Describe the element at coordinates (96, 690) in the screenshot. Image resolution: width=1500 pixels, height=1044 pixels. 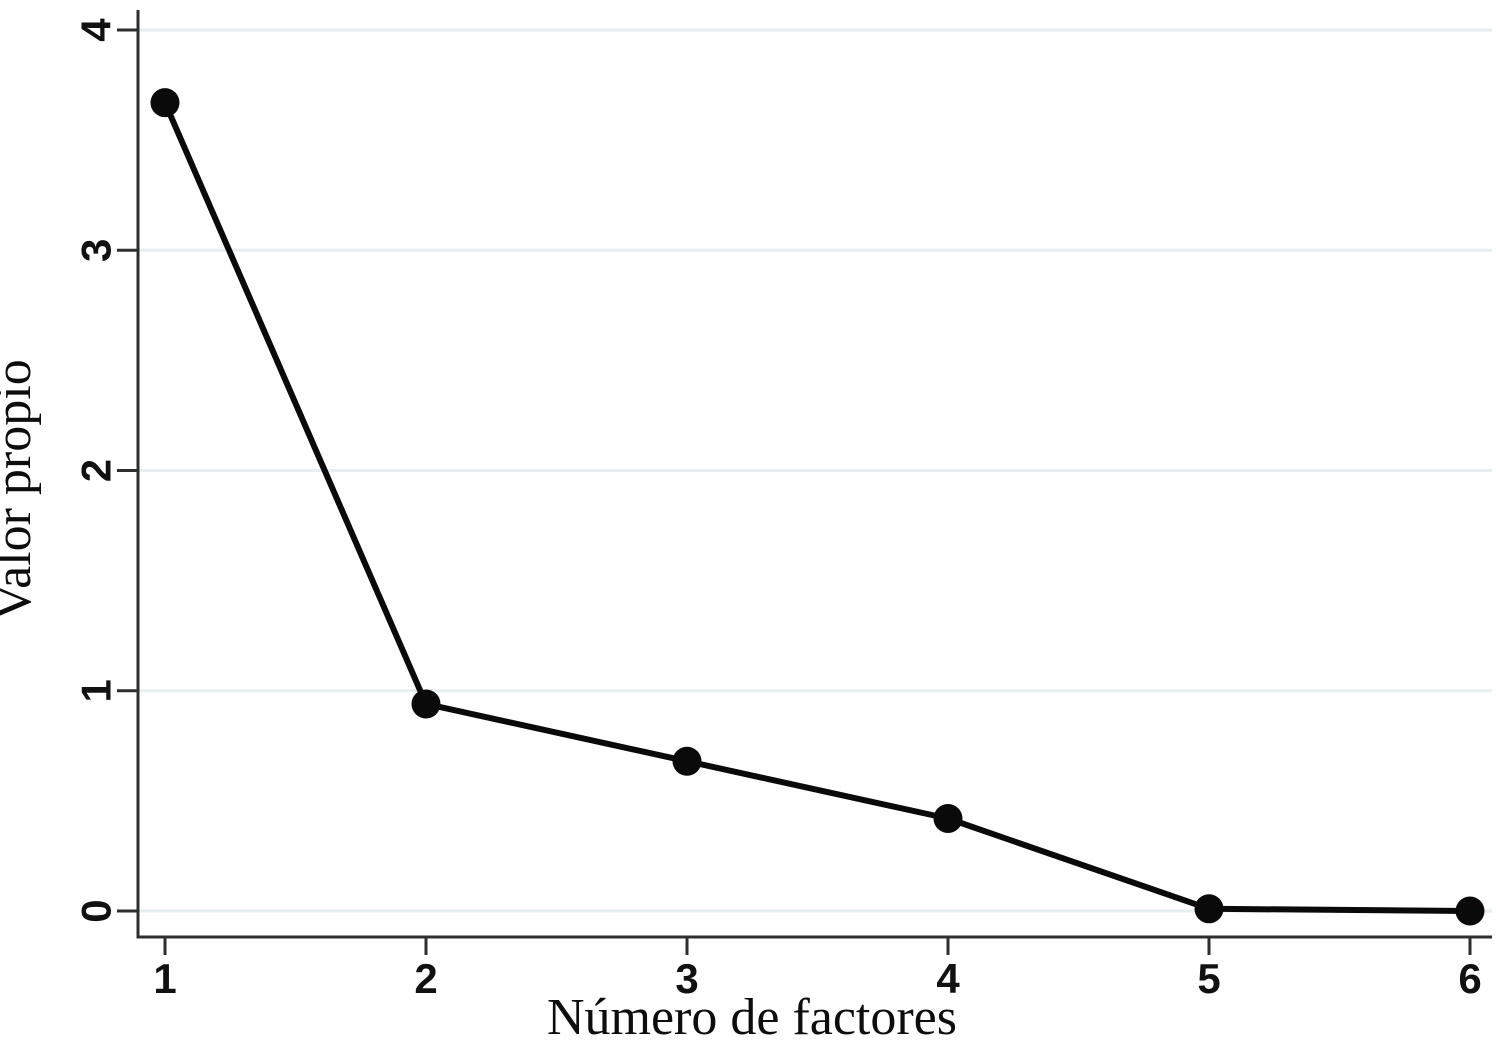
I see `y-tick-label: 1` at that location.